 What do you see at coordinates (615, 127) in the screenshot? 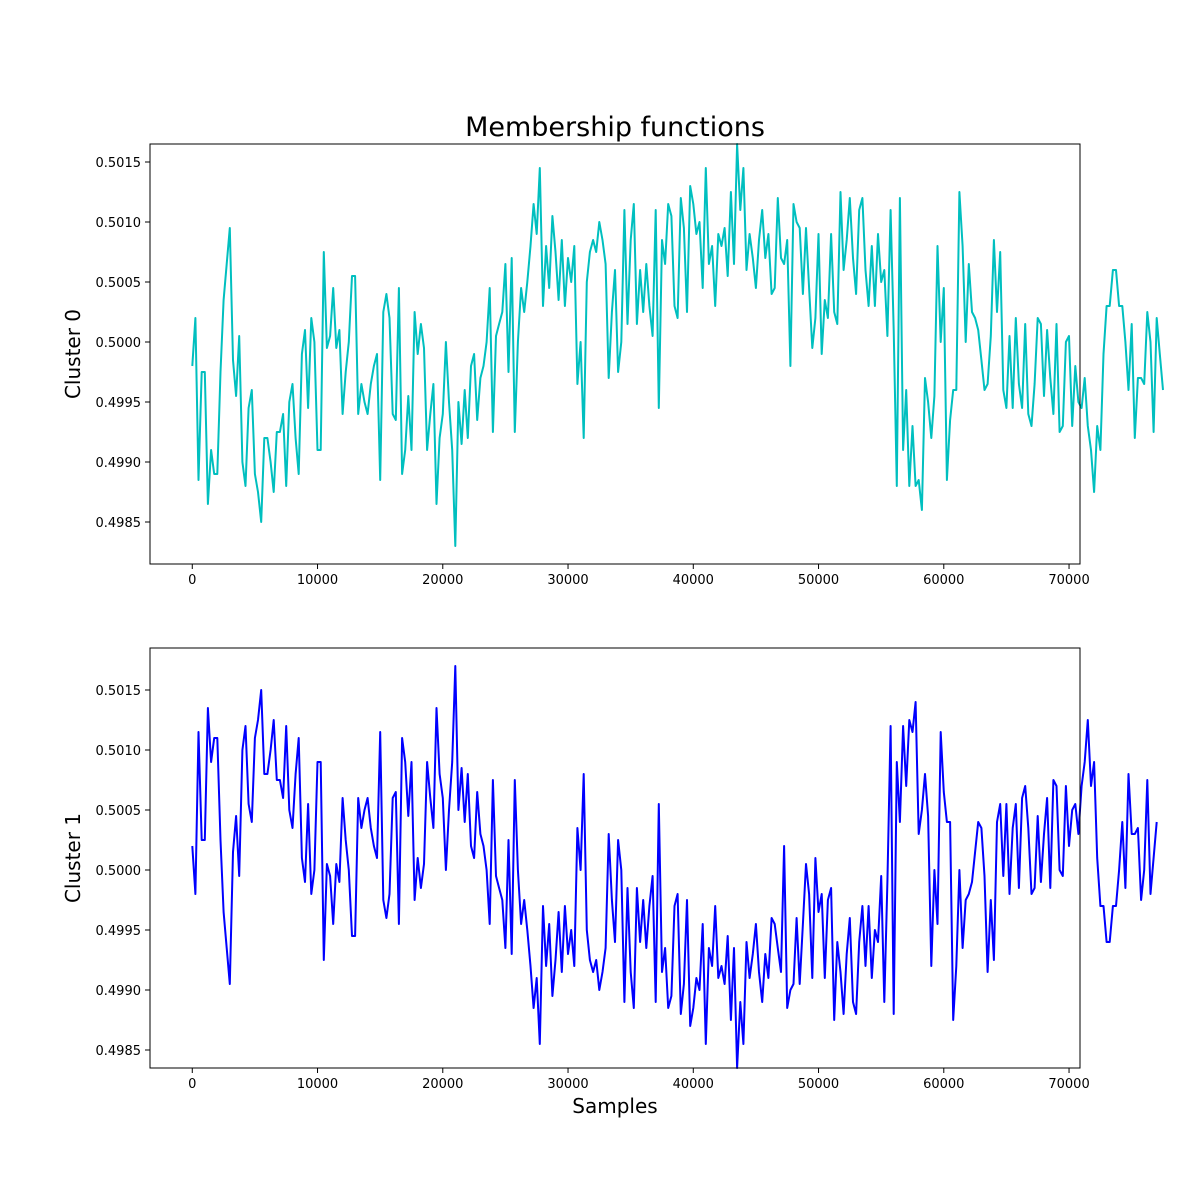
I see `chart-title: Membership functions` at bounding box center [615, 127].